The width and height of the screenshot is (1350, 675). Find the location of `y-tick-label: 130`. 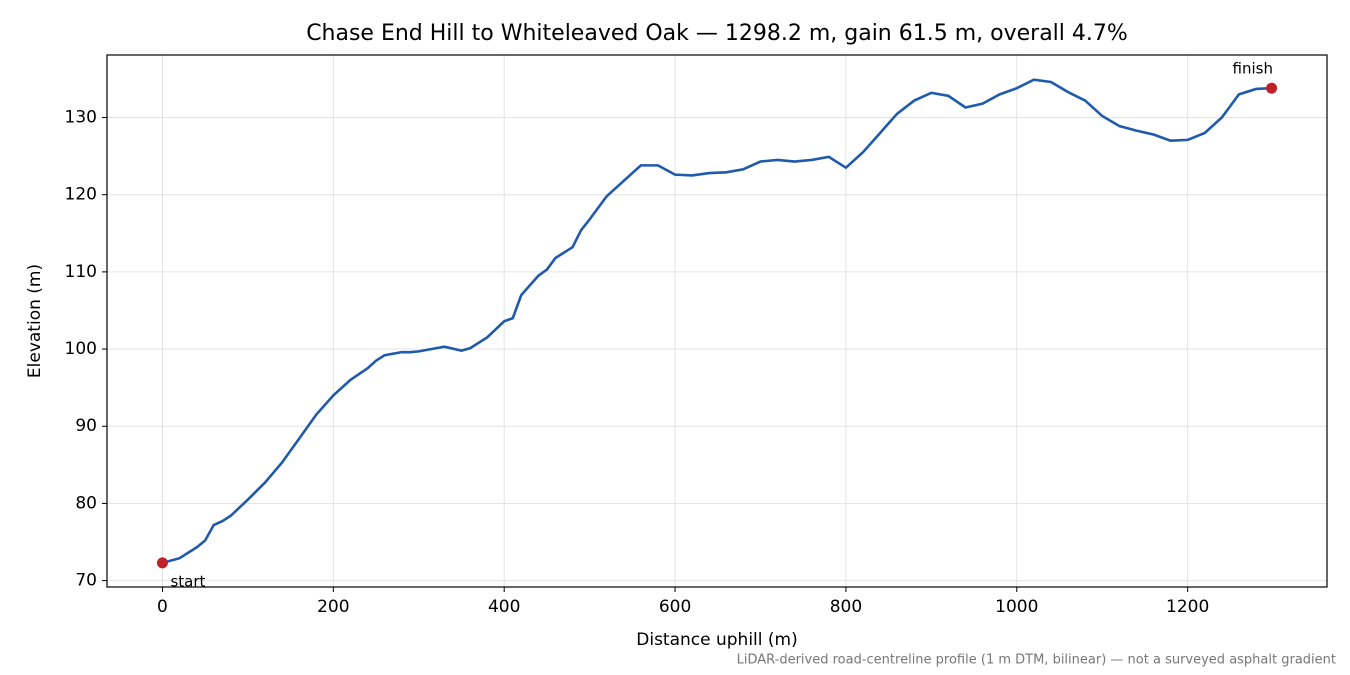

y-tick-label: 130 is located at coordinates (81, 118).